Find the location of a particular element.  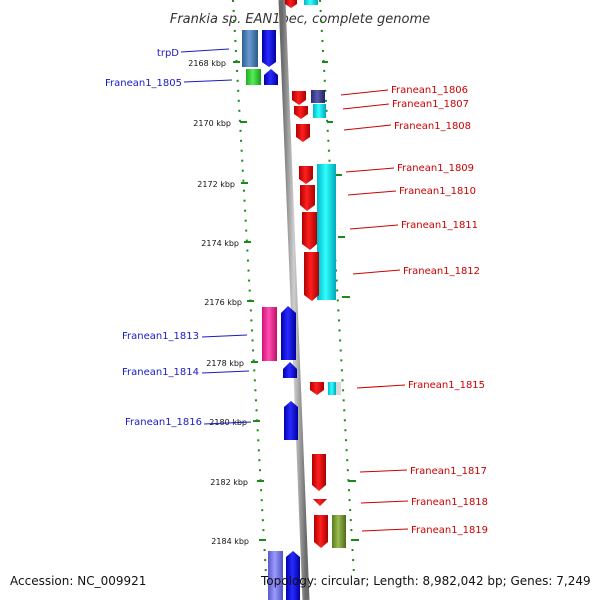

gene-partial-top is located at coordinates (301, 4).